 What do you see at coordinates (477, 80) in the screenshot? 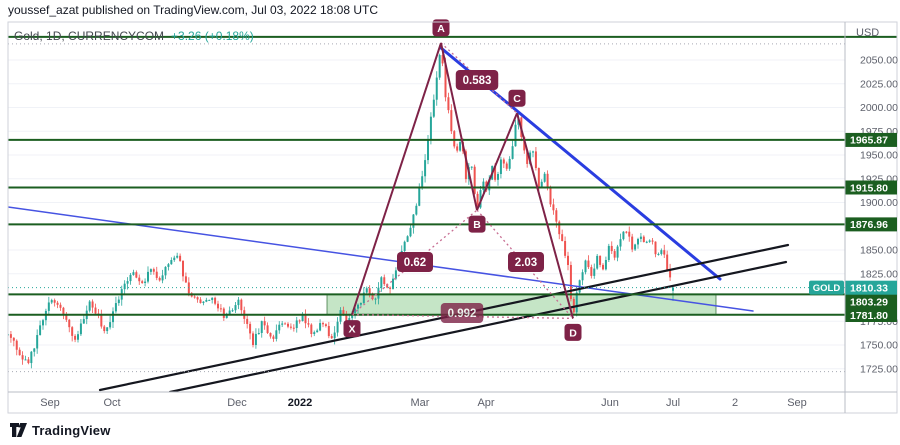
I see `pattern-ratio-label: 0.583` at bounding box center [477, 80].